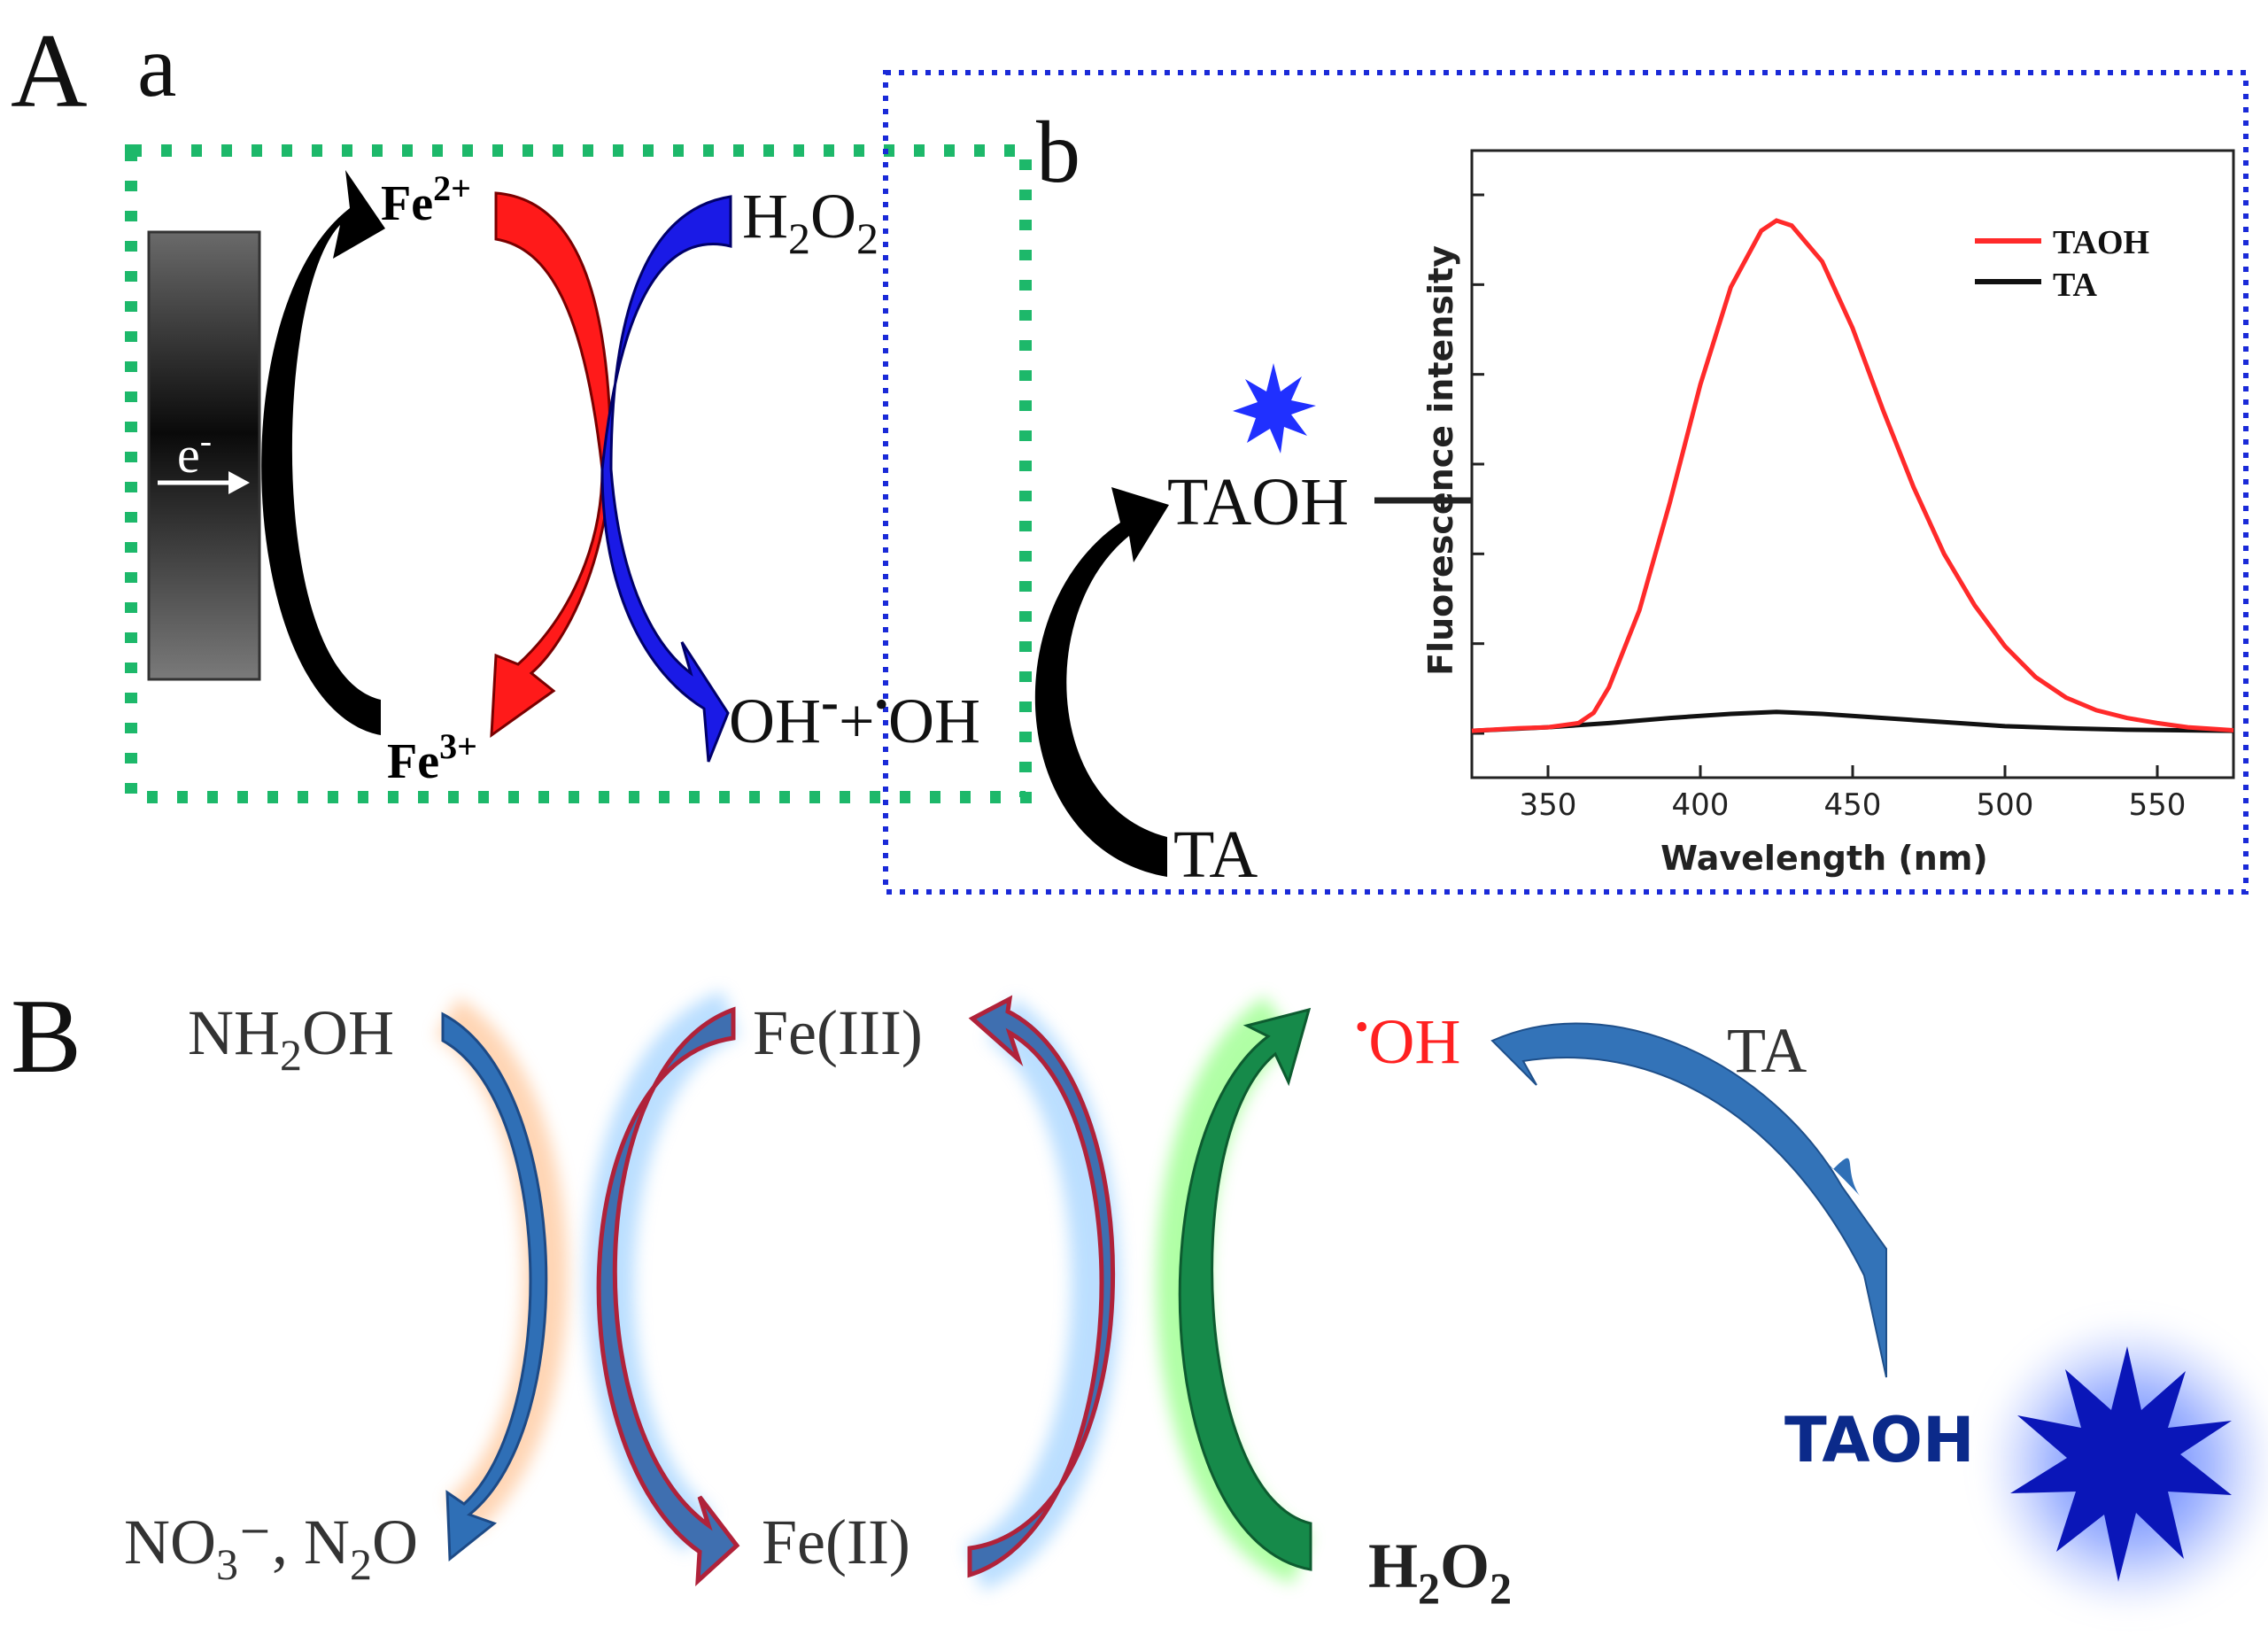 The width and height of the screenshot is (2268, 1643). What do you see at coordinates (1853, 805) in the screenshot?
I see `x-tick-label: 450` at bounding box center [1853, 805].